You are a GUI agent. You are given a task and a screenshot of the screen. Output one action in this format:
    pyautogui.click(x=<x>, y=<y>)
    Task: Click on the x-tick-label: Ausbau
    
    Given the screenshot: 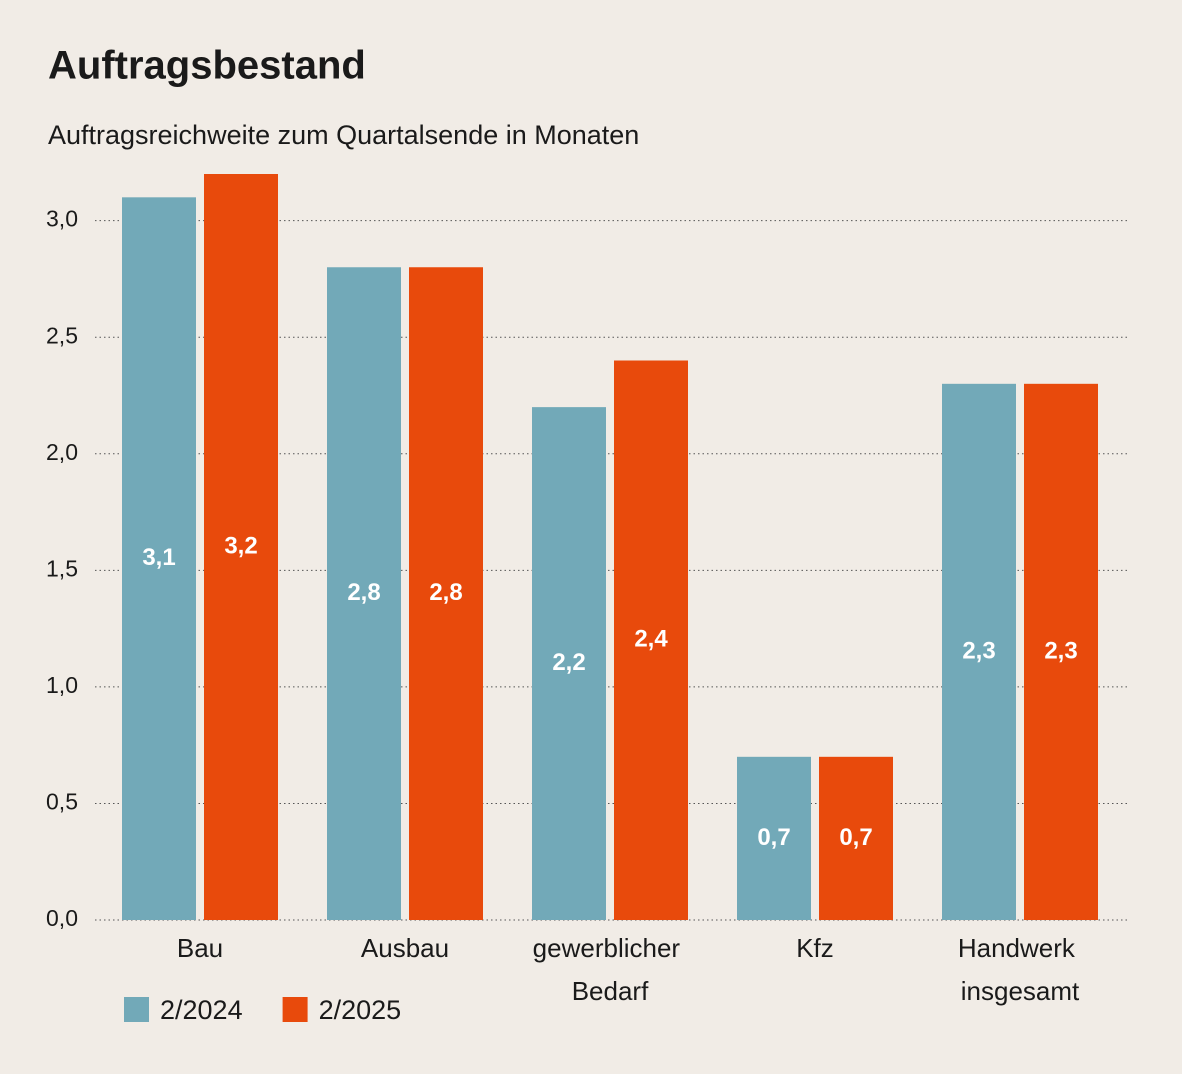 What is the action you would take?
    pyautogui.click(x=405, y=948)
    